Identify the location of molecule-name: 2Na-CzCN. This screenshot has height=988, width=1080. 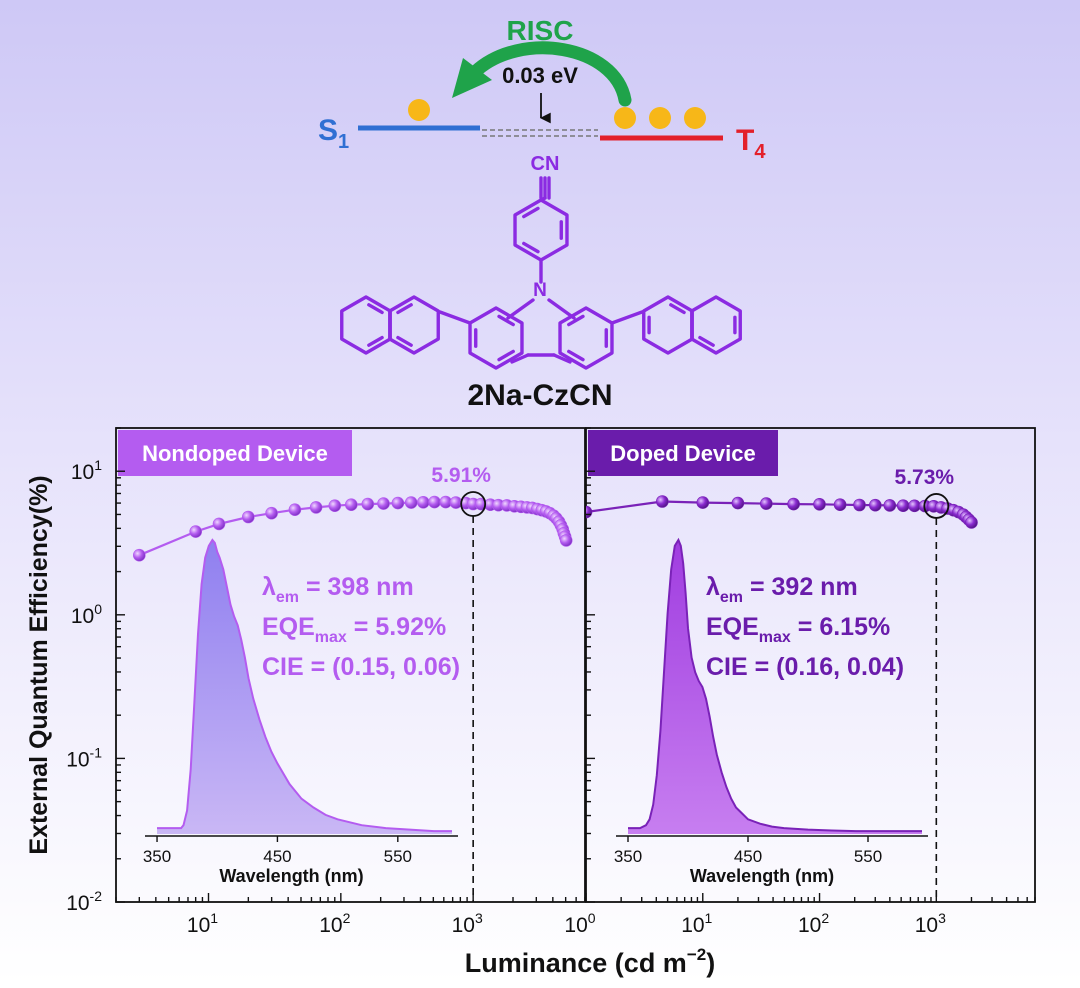
(539, 395).